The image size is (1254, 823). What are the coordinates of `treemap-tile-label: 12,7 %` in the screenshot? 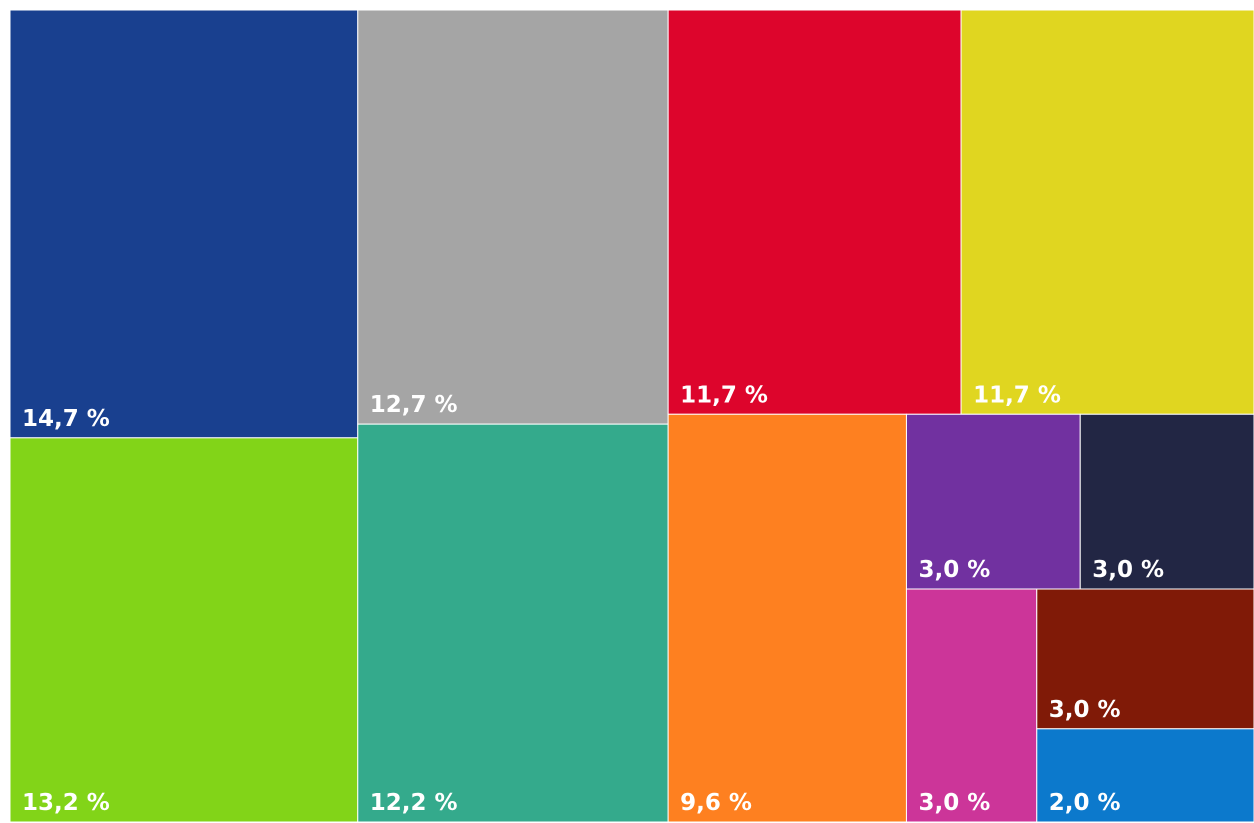 It's located at (414, 405).